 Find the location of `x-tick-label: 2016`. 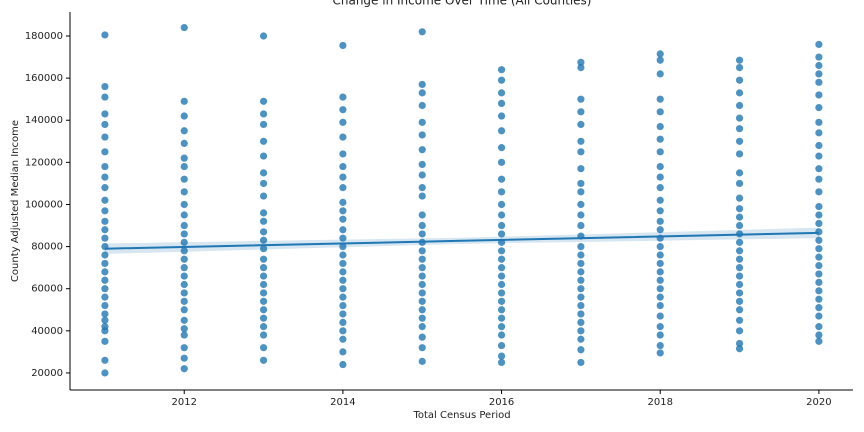

x-tick-label: 2016 is located at coordinates (501, 402).